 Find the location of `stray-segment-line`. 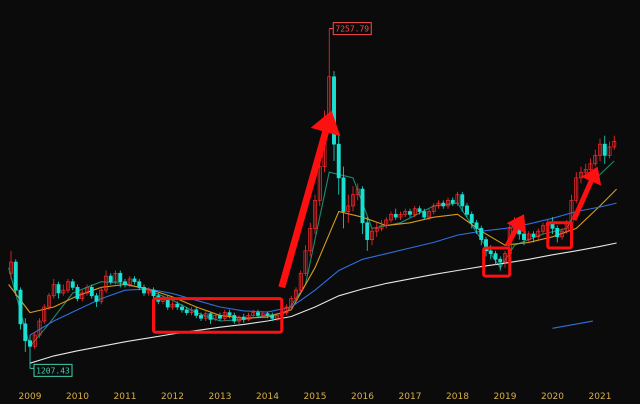

stray-segment-line is located at coordinates (572, 324).